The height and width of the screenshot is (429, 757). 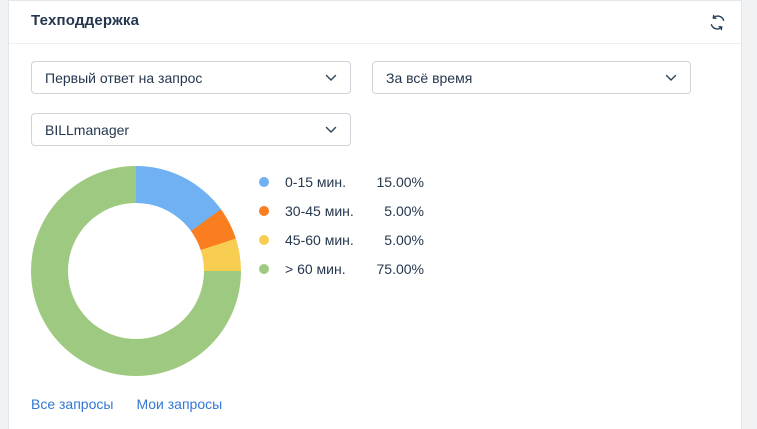 What do you see at coordinates (429, 77) in the screenshot?
I see `period-select-value: За всё время` at bounding box center [429, 77].